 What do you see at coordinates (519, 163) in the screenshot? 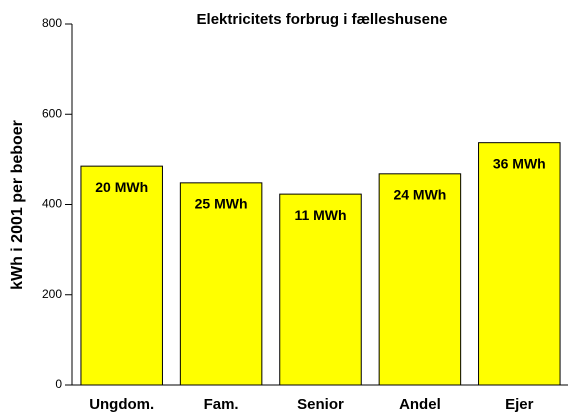
I see `bar-annotation: 36 MWh` at bounding box center [519, 163].